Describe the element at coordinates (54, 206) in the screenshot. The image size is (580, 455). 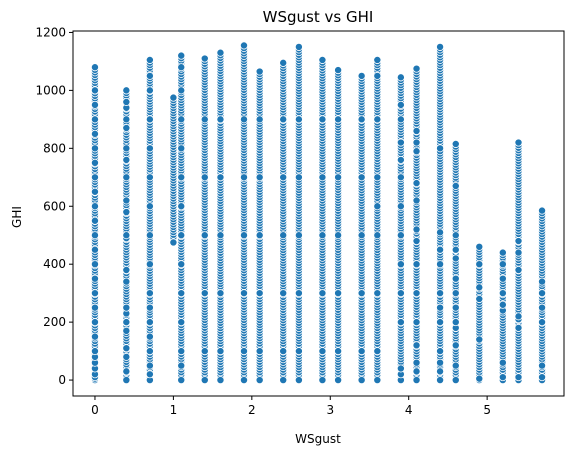
I see `y-axis-ticks: 0 200 400 600 800 1000 1200` at that location.